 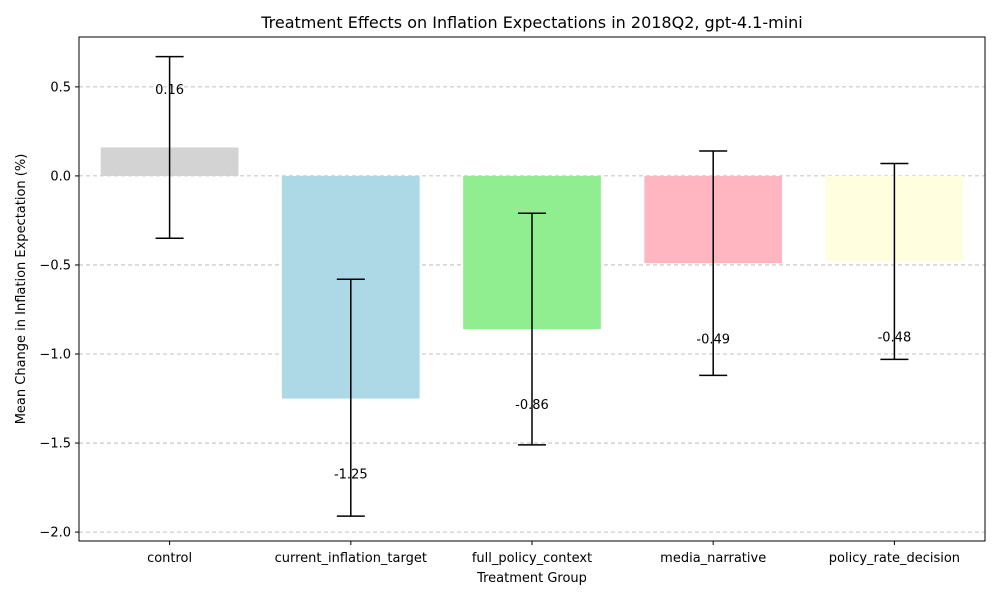 I want to click on x-tick-label: current_inflation_target, so click(x=351, y=558).